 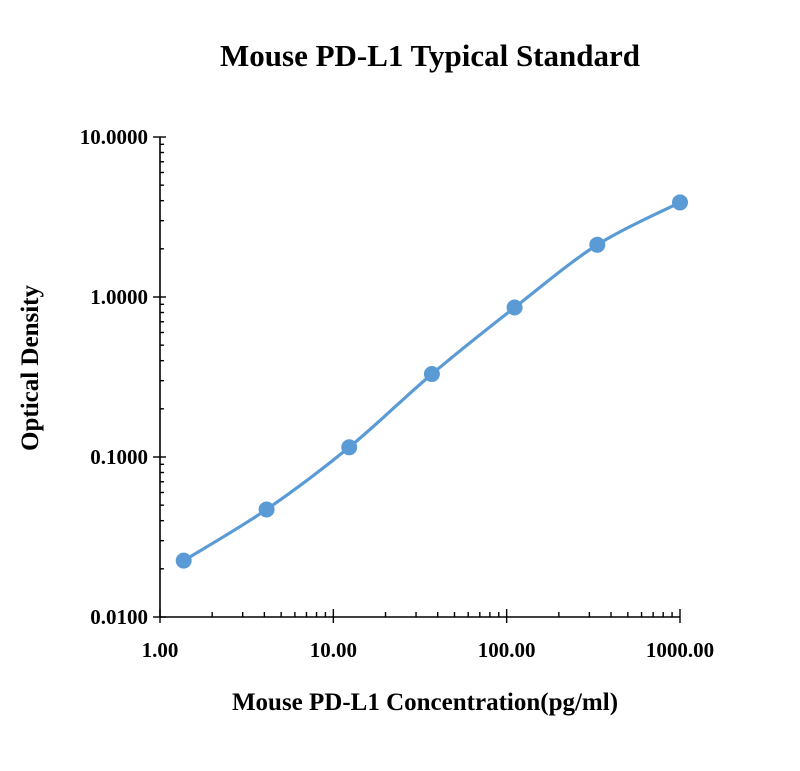 I want to click on y-tick-label: 0.0100, so click(x=119, y=617).